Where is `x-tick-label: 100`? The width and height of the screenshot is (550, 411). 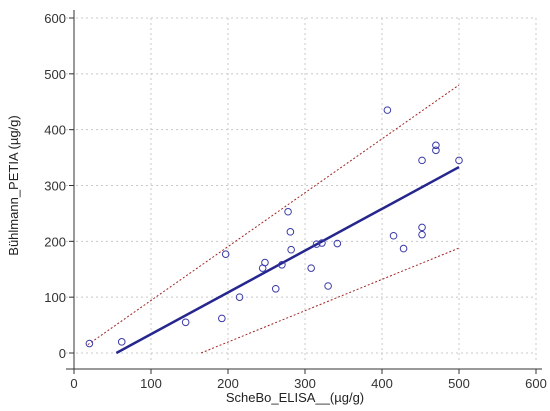
x-tick-label: 100 is located at coordinates (151, 383).